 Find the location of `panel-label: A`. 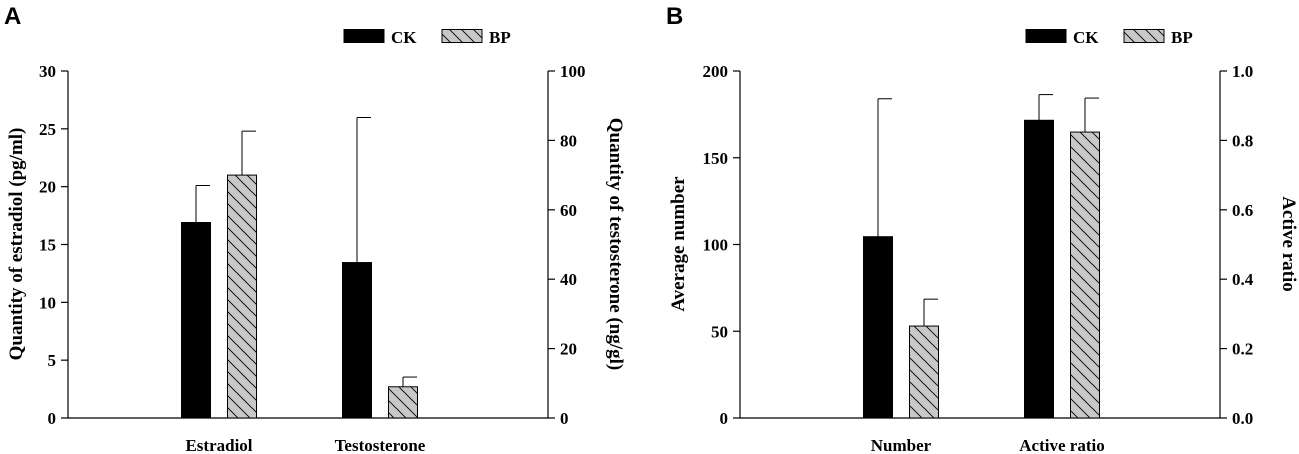

panel-label: A is located at coordinates (12, 16).